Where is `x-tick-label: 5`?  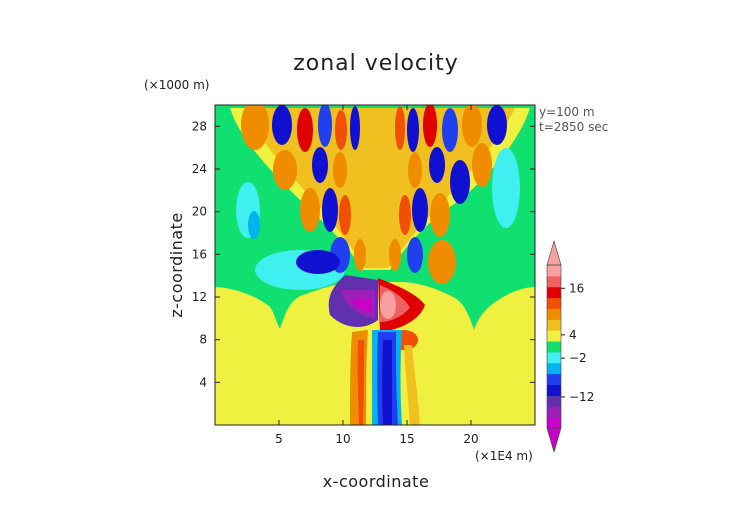 x-tick-label: 5 is located at coordinates (279, 439).